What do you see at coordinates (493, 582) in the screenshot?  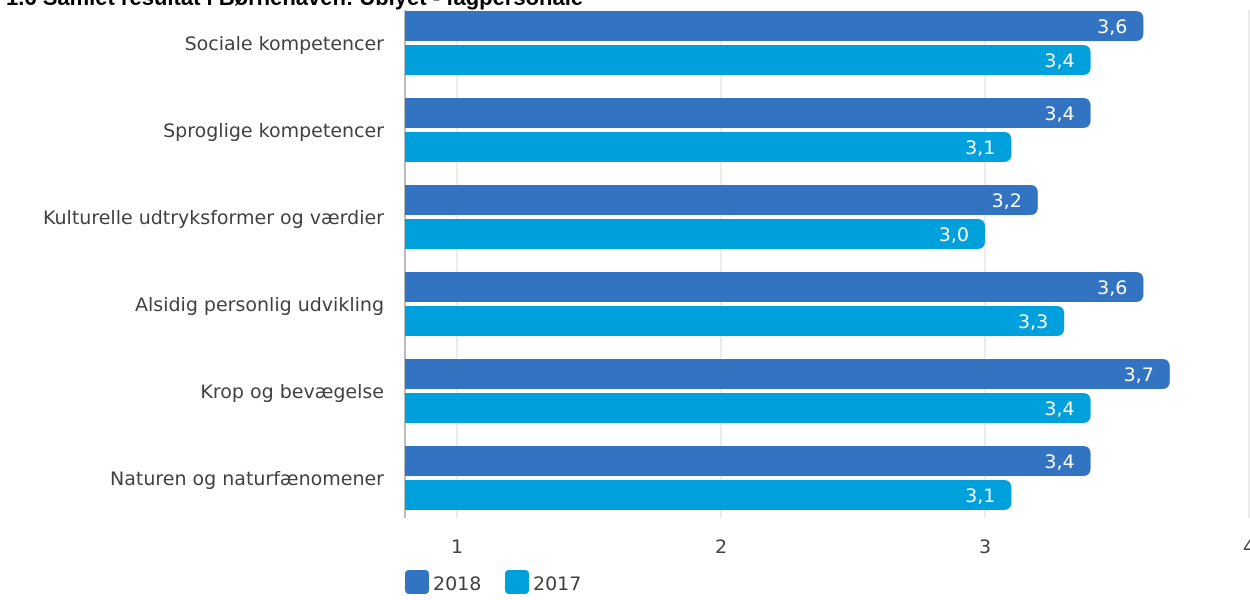 I see `legend: 2018 2017` at bounding box center [493, 582].